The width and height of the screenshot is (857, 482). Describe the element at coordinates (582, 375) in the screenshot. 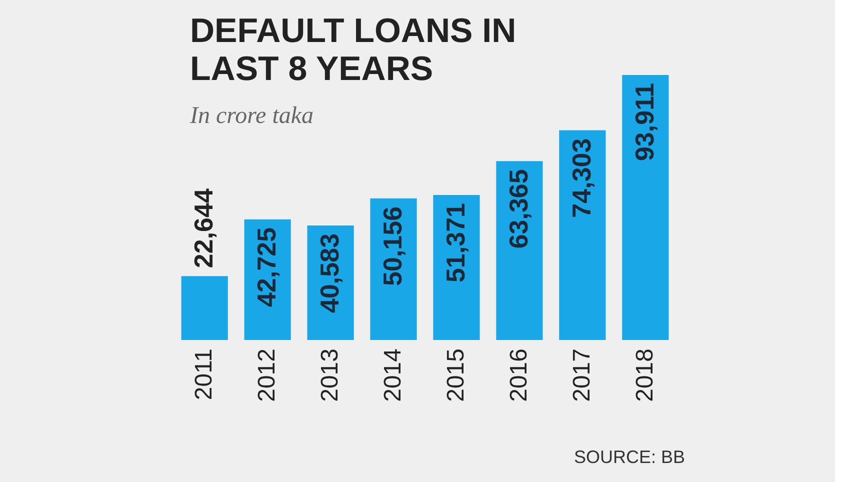

I see `x-tick-label: 2017` at that location.